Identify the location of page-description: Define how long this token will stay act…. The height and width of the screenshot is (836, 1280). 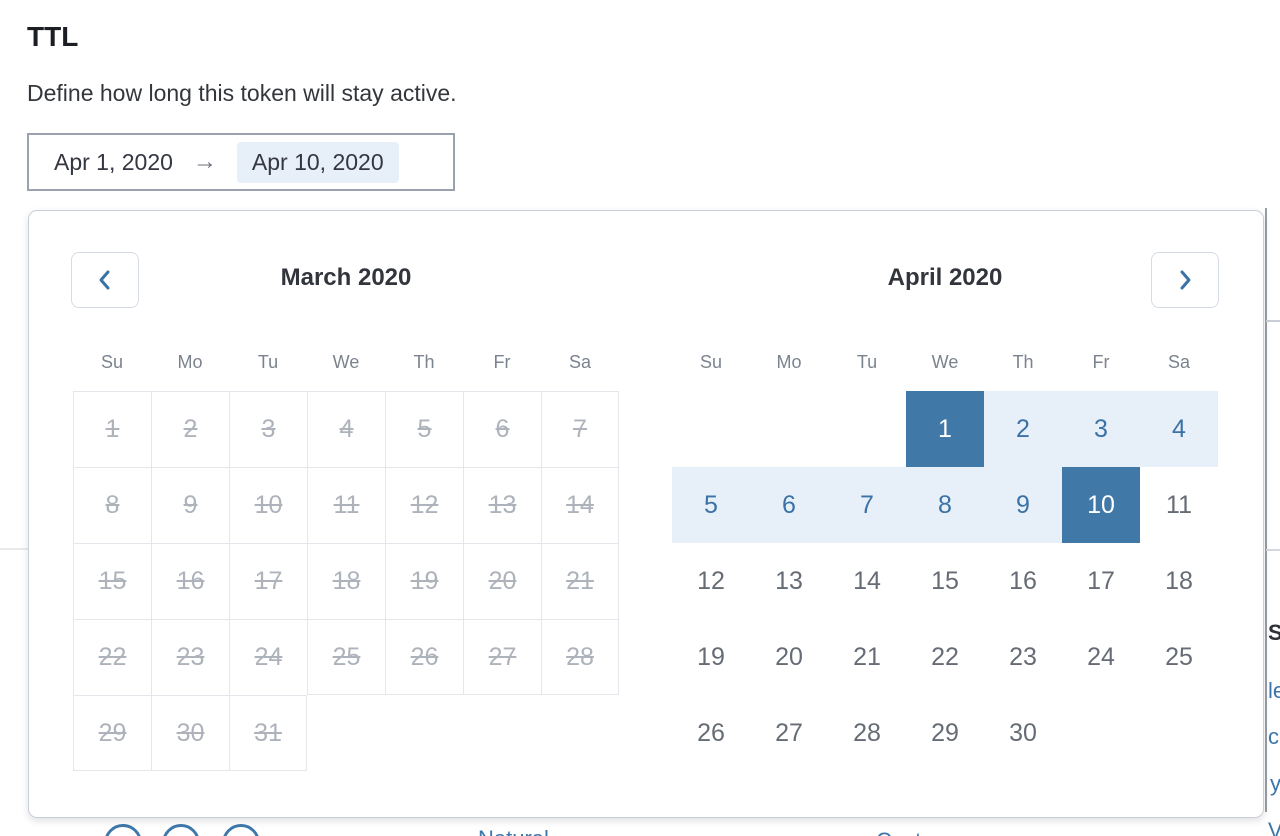
(242, 93).